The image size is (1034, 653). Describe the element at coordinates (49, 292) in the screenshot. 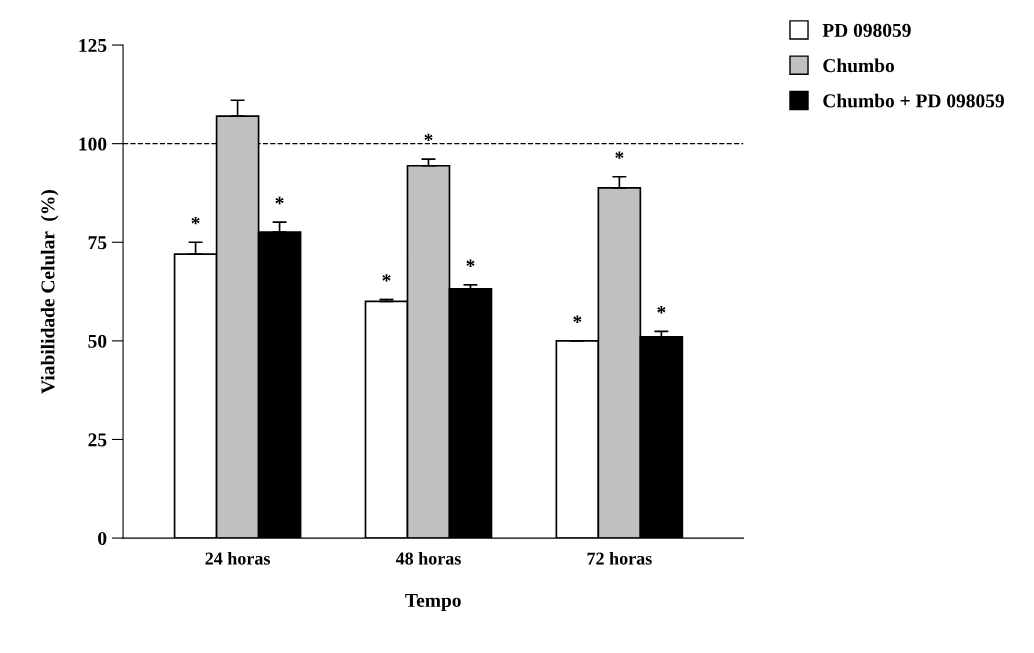

I see `y-axis-title: Viabilidade Celular (%)` at that location.